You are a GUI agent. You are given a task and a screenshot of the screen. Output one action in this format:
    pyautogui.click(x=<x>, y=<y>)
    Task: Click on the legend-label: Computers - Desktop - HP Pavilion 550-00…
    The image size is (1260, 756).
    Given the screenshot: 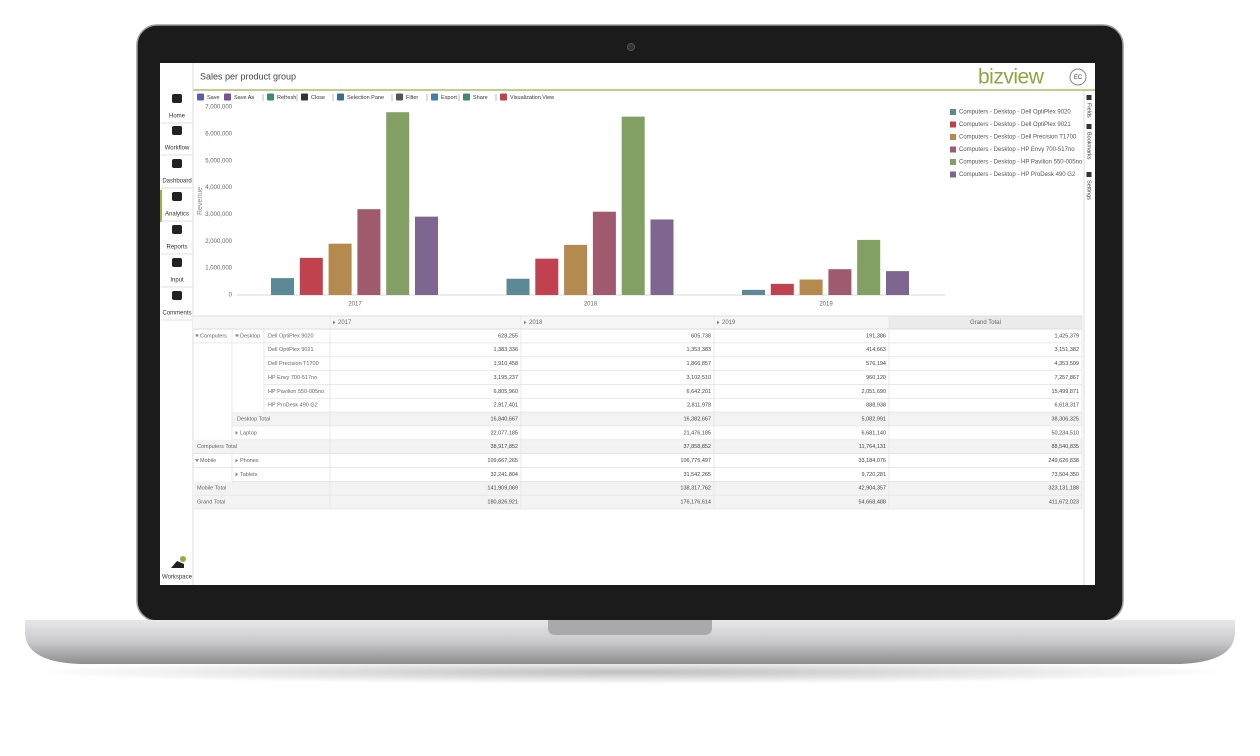 What is the action you would take?
    pyautogui.click(x=1021, y=163)
    